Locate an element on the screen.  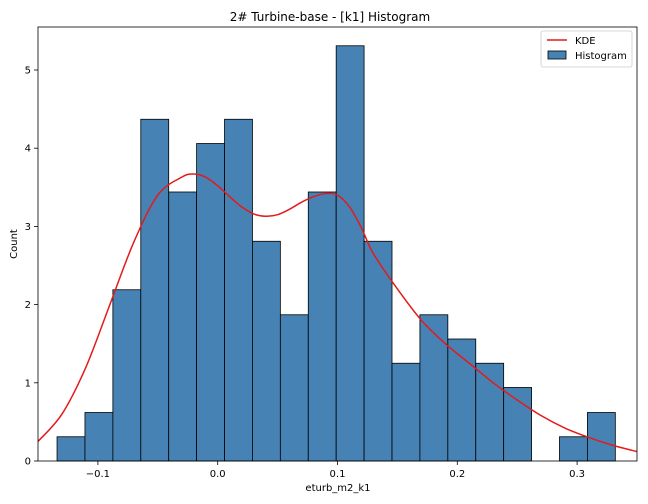
x-tick-label: −0.1 is located at coordinates (98, 474).